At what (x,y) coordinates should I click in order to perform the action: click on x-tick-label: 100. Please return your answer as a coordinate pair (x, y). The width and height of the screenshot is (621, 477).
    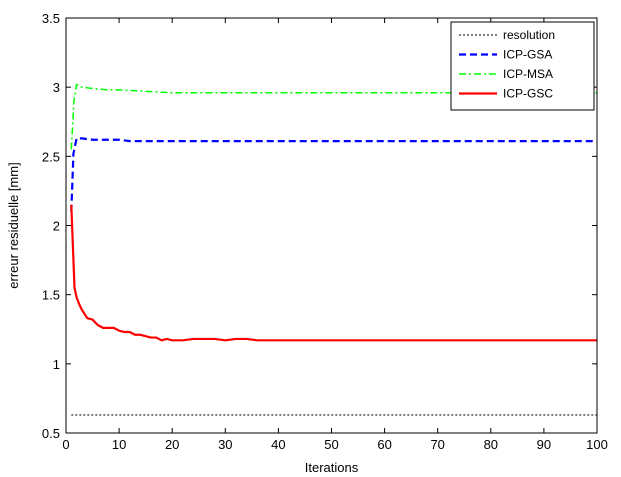
    Looking at the image, I should click on (597, 444).